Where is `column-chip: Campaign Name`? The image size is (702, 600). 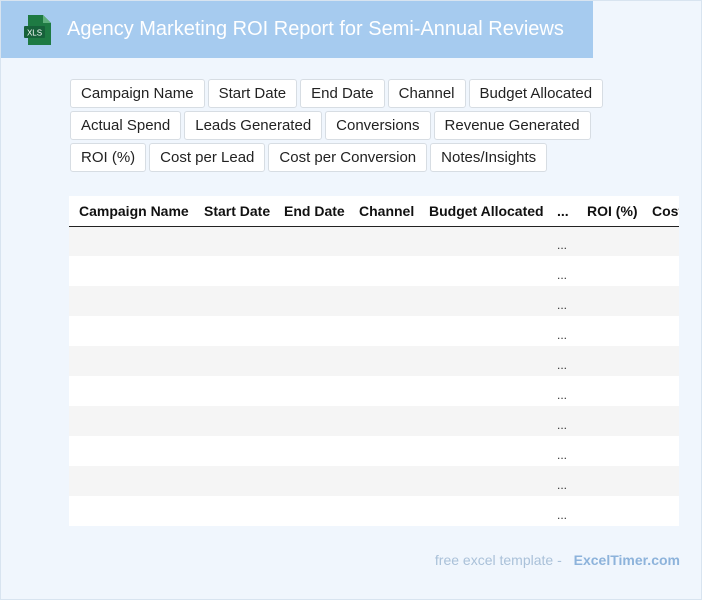
column-chip: Campaign Name is located at coordinates (137, 93).